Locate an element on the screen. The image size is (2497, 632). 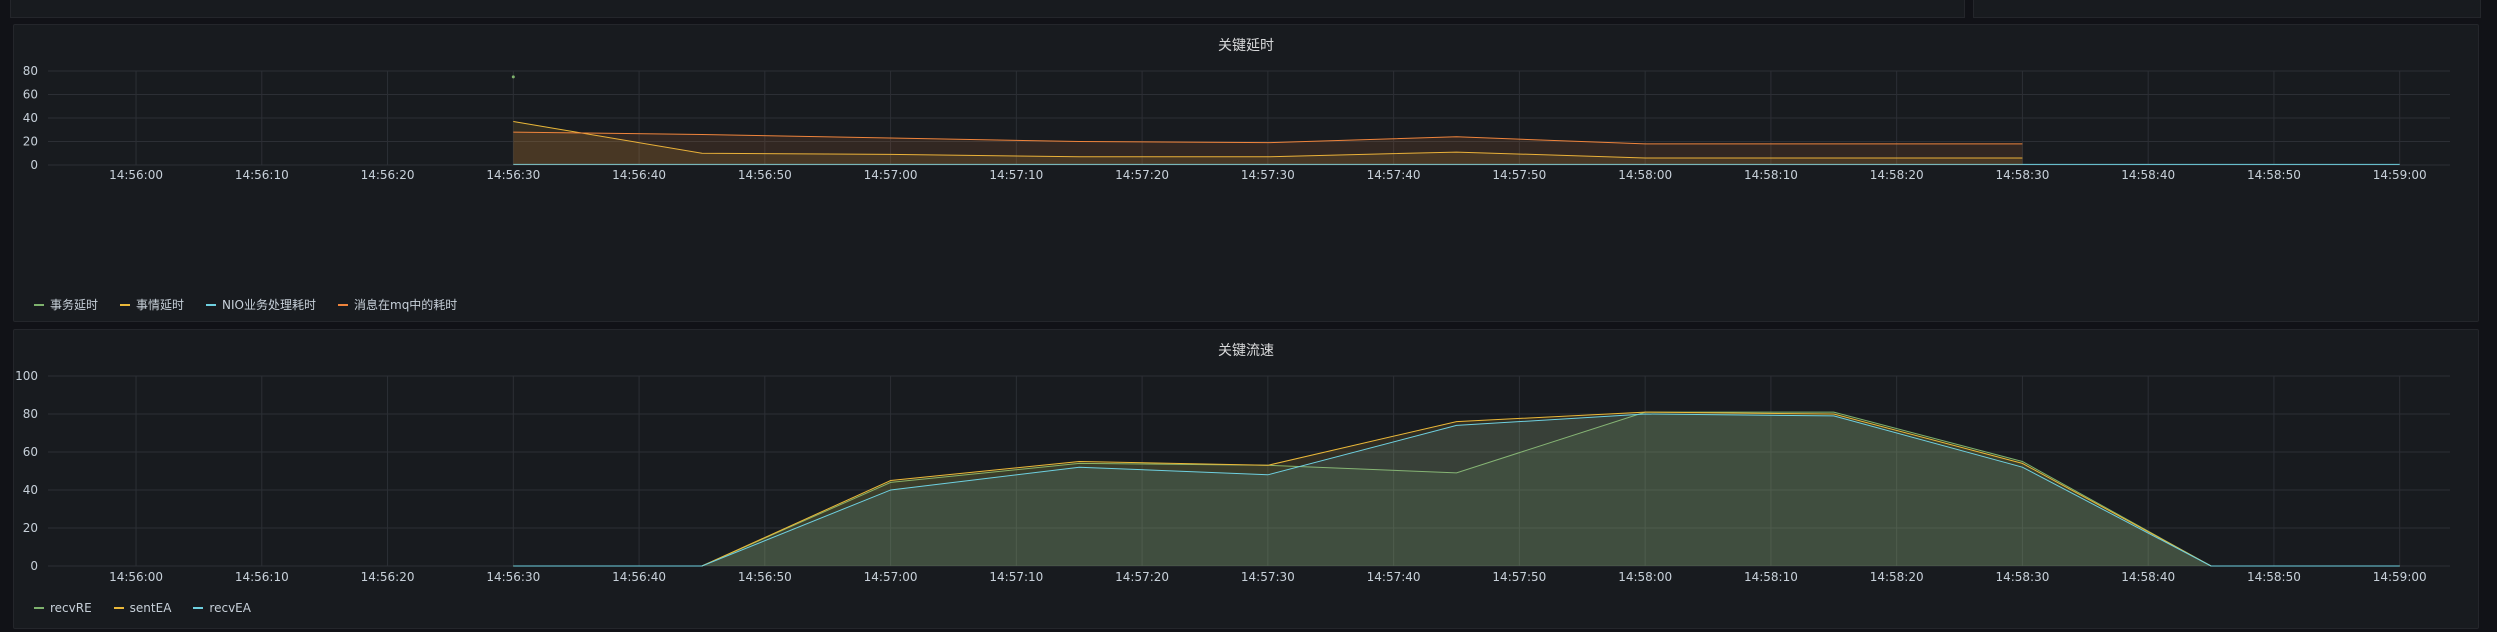
legend-label: 事情延时 is located at coordinates (160, 305).